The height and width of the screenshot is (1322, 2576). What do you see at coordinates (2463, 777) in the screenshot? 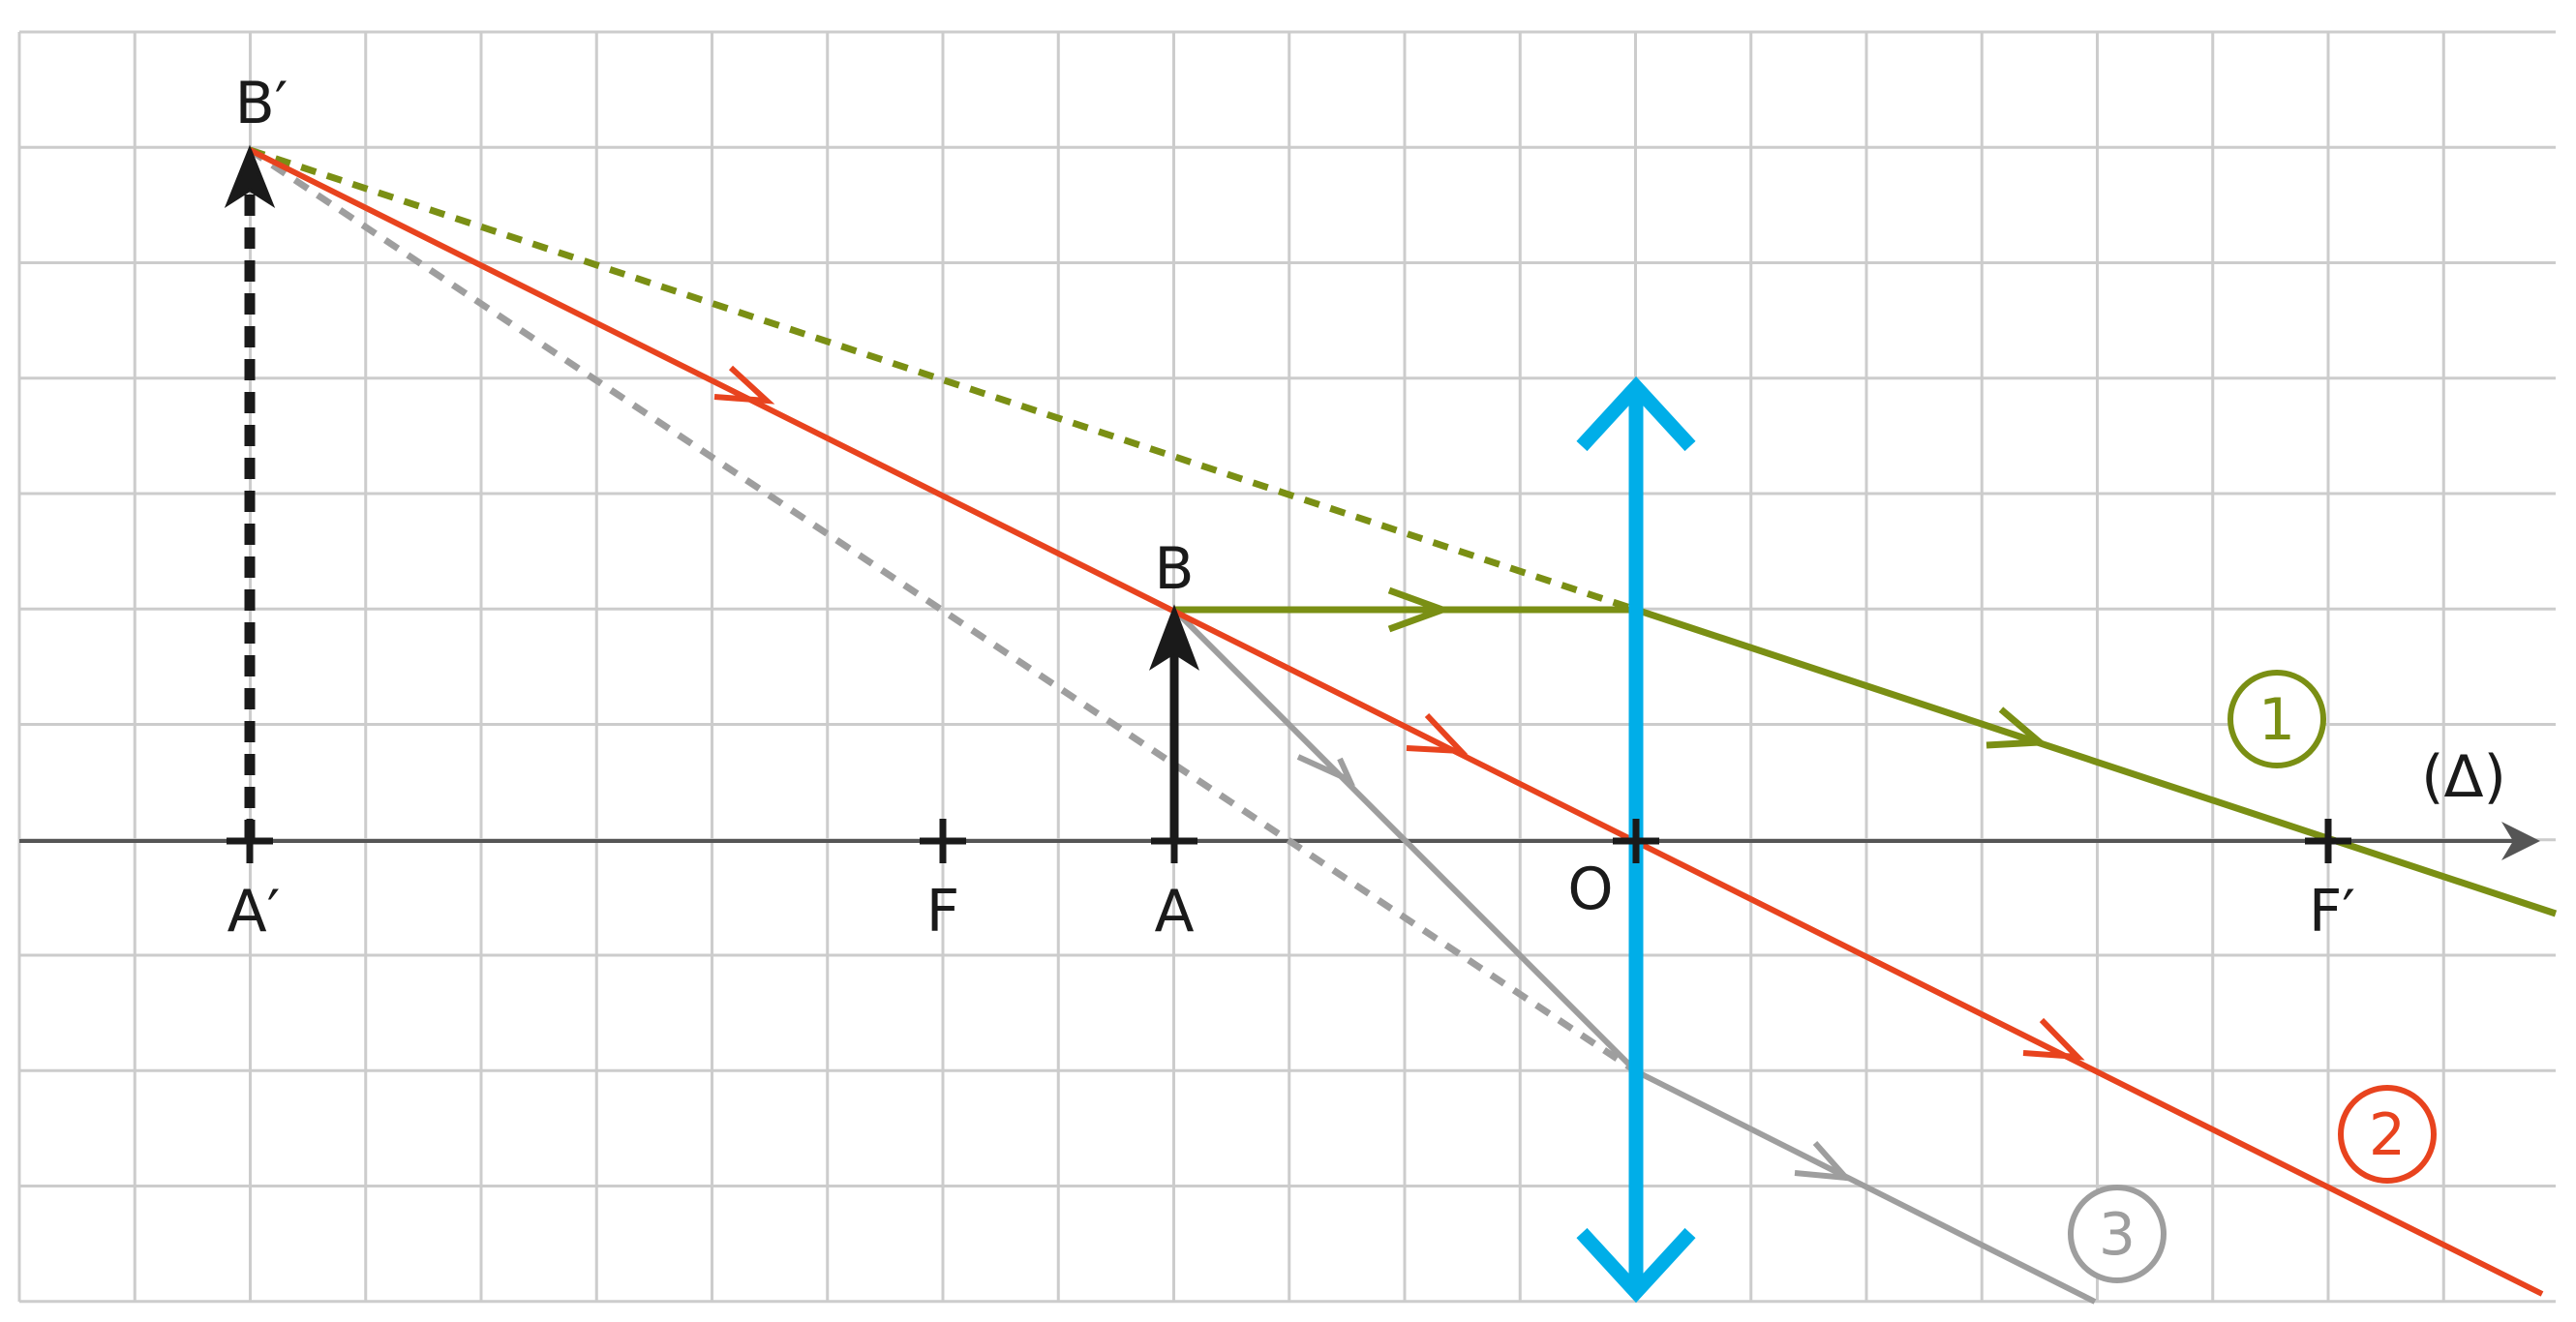
I see `axis-label: (Δ)` at bounding box center [2463, 777].